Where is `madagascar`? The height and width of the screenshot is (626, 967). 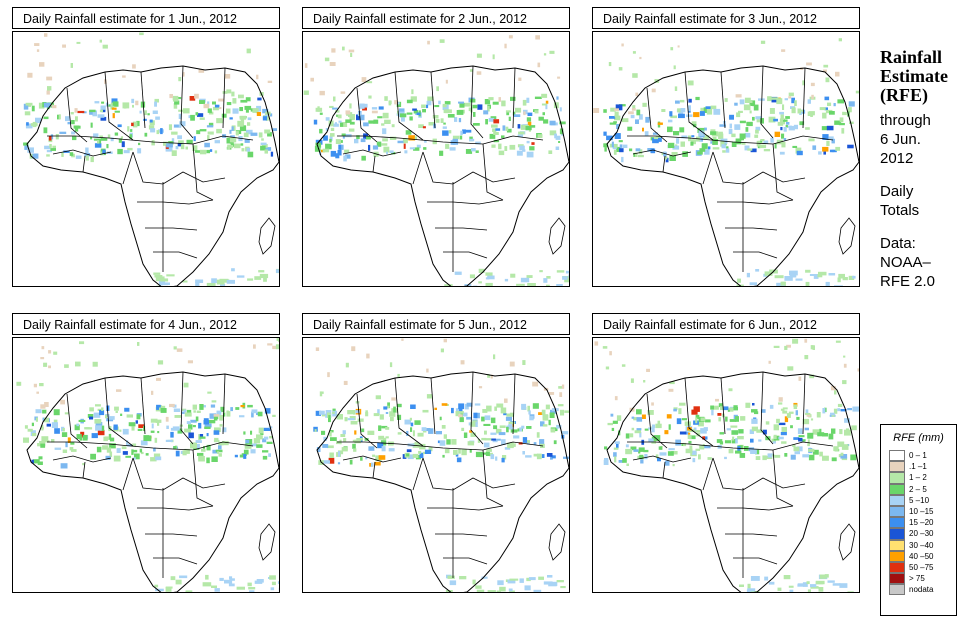 madagascar is located at coordinates (557, 542).